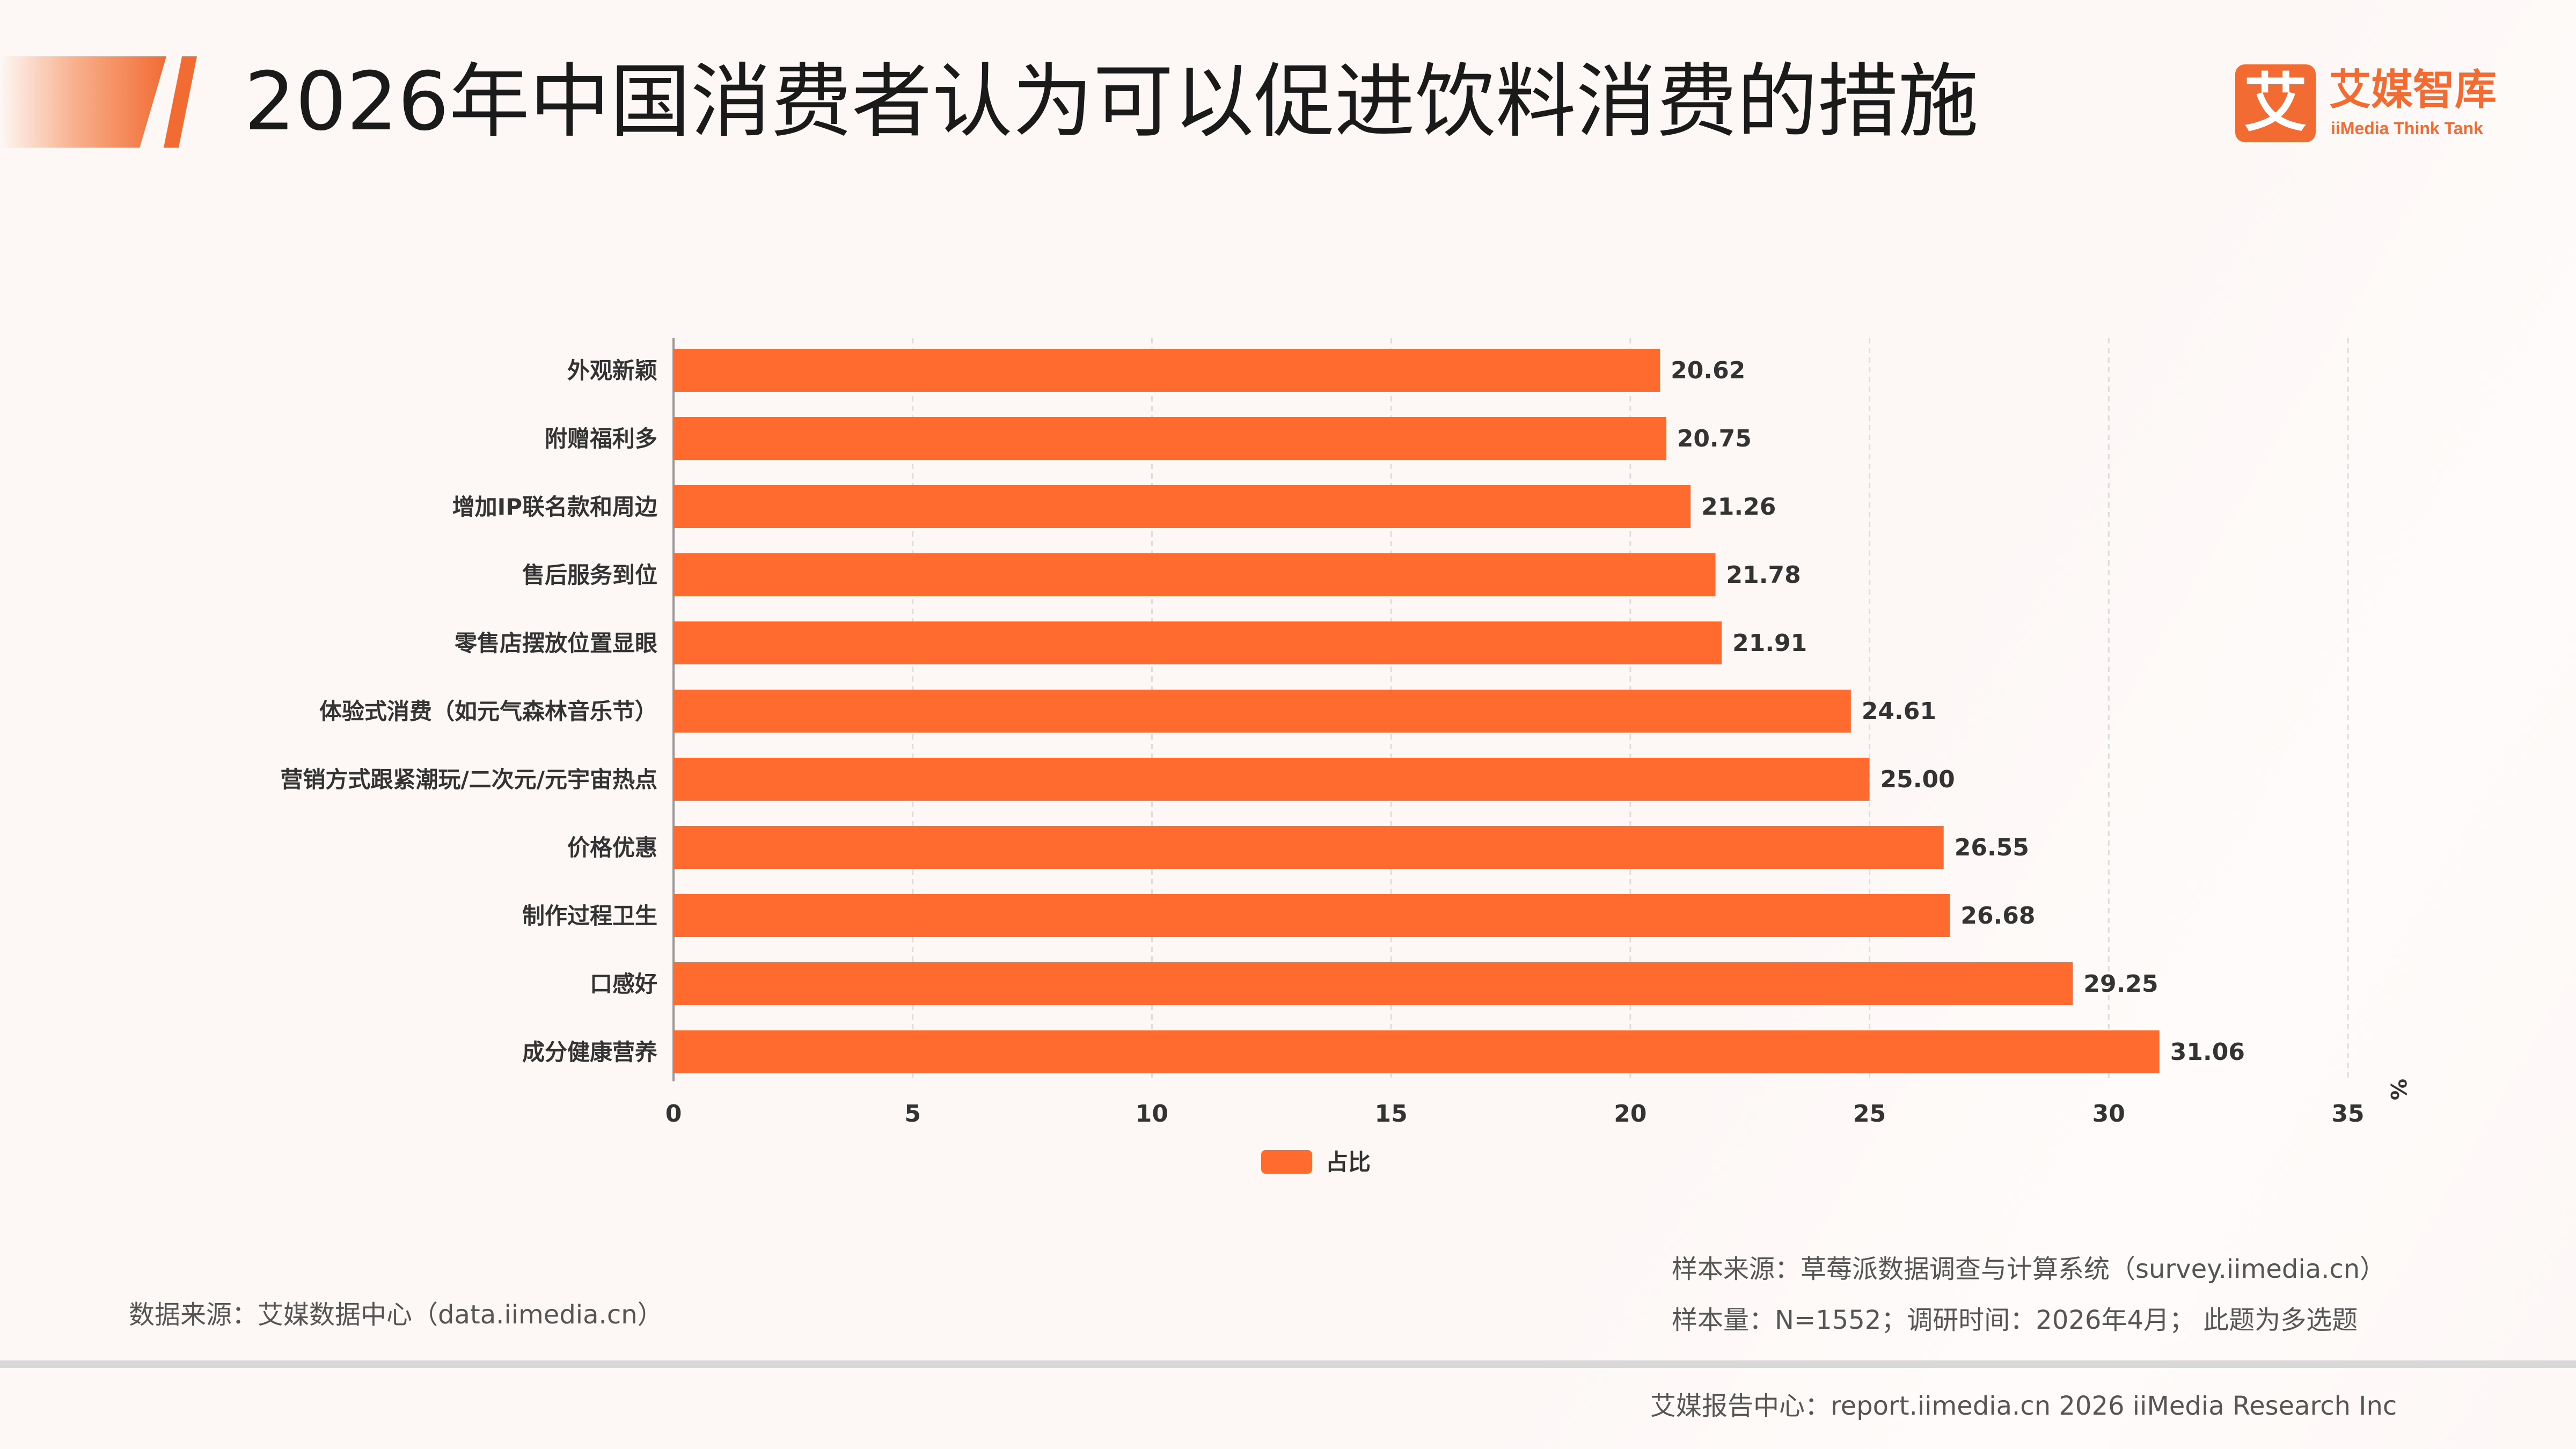  What do you see at coordinates (912, 1114) in the screenshot?
I see `x-tick-label: 5` at bounding box center [912, 1114].